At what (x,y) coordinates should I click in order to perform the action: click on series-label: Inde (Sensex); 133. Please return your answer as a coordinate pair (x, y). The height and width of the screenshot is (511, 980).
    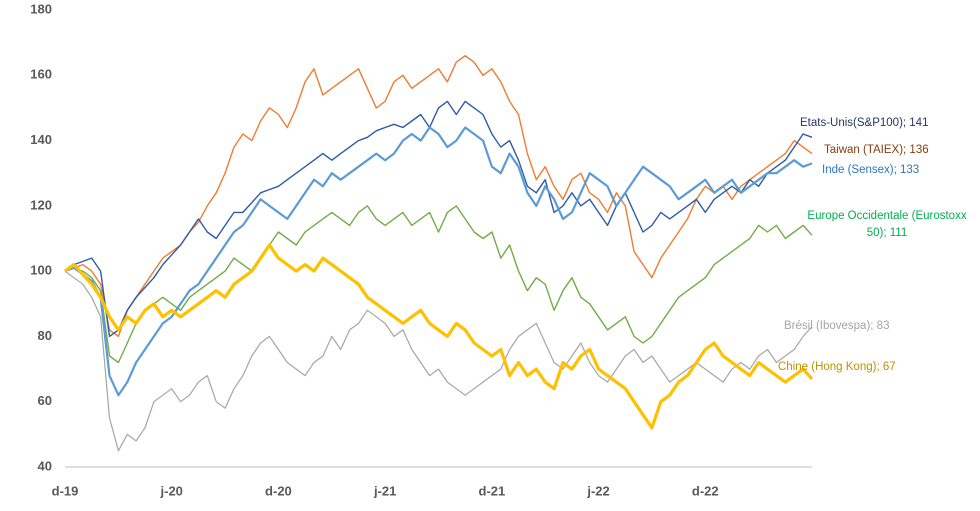
    Looking at the image, I should click on (870, 170).